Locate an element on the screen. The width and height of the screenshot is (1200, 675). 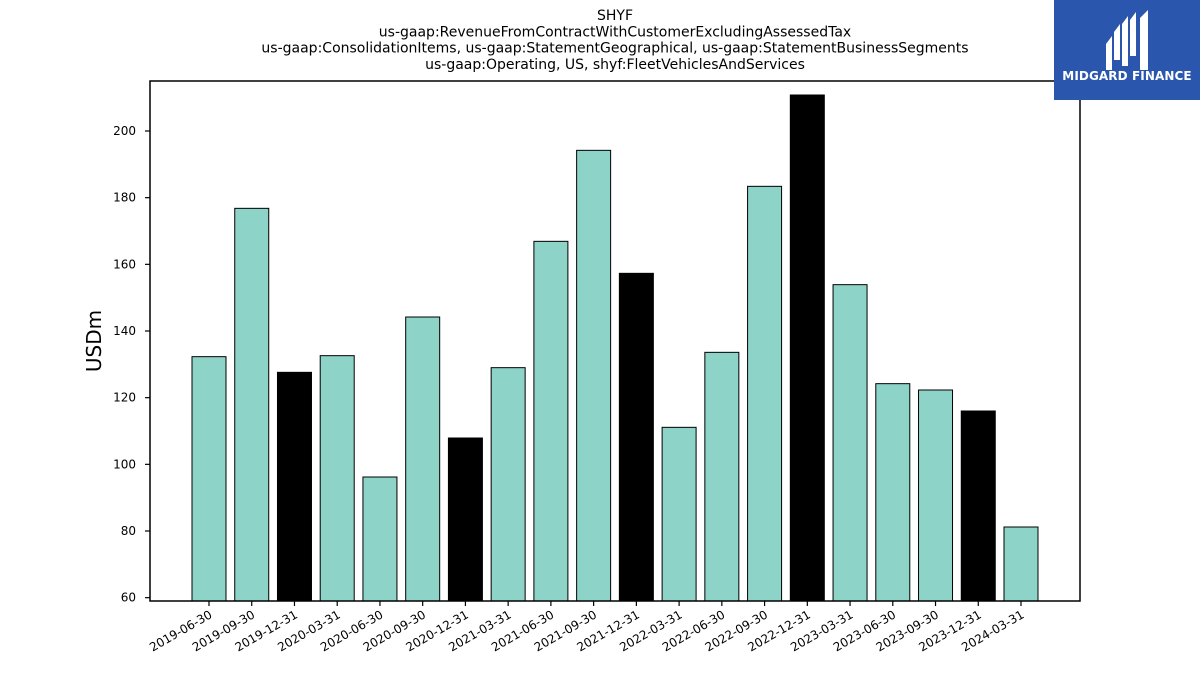
y-tick-label: 140 is located at coordinates (124, 331).